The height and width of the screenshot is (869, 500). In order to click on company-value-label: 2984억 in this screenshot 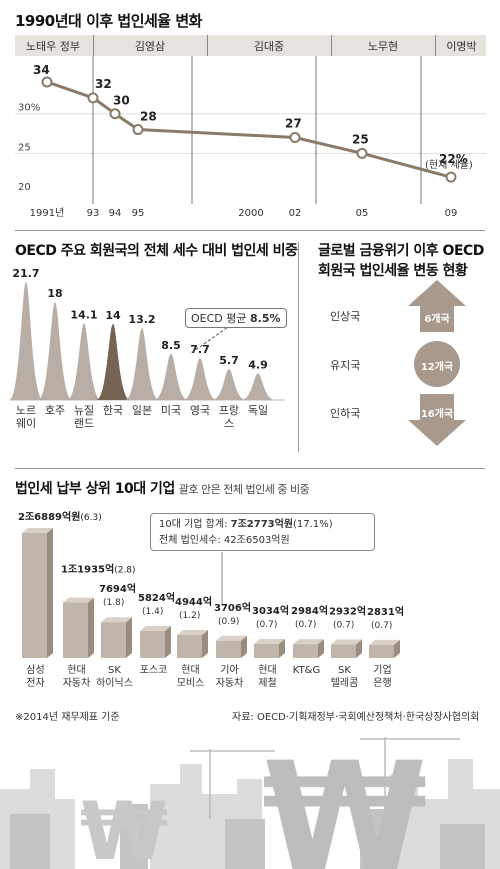, I will do `click(309, 611)`.